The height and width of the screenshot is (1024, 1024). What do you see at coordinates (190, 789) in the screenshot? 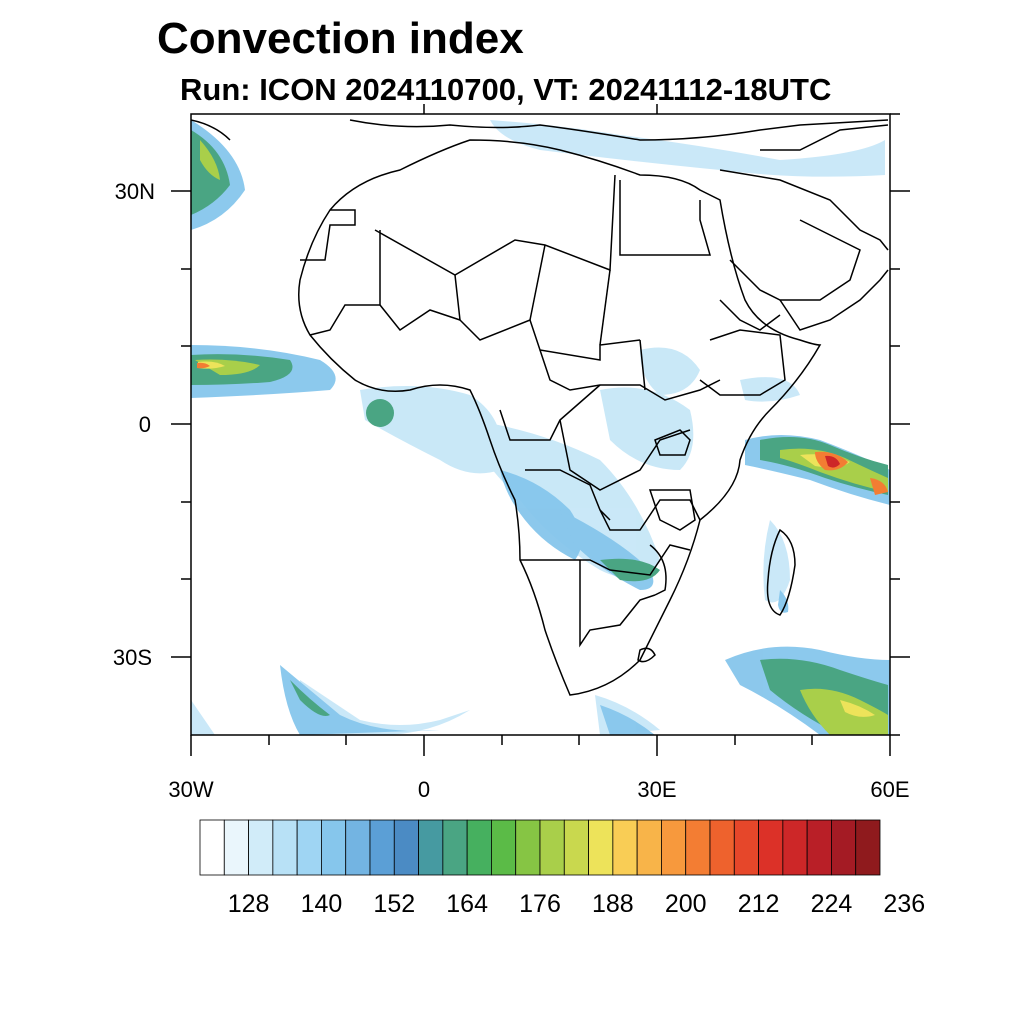
I see `lon-label-30w: 30W` at bounding box center [190, 789].